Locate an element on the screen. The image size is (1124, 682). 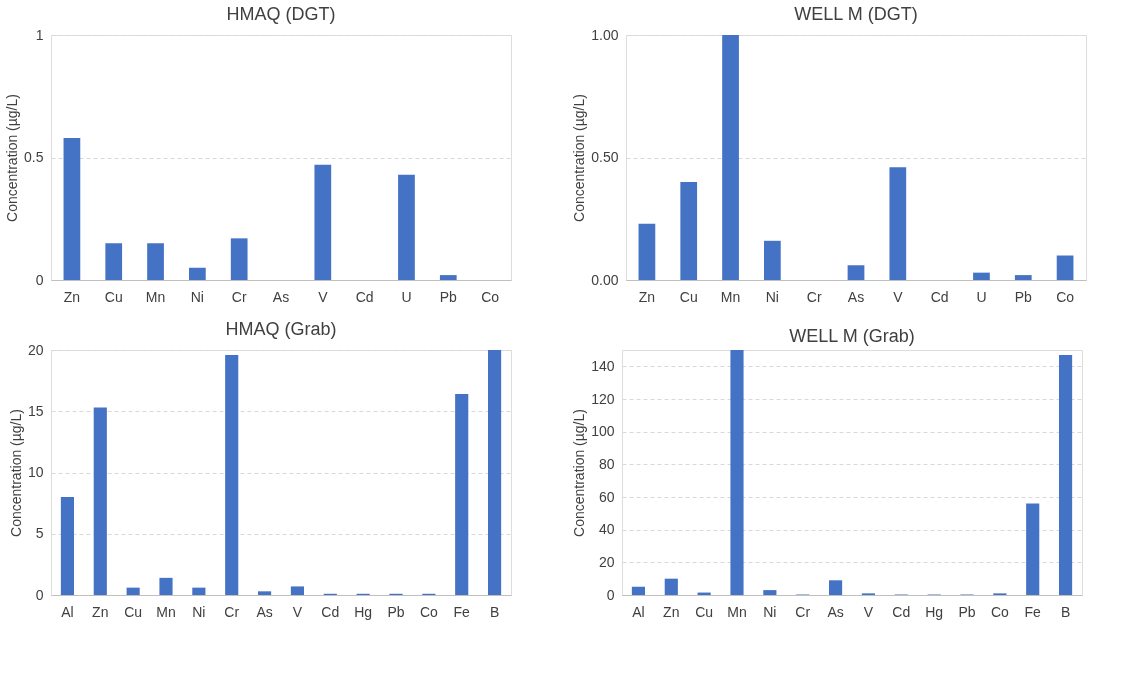
chart-title: WELL M (Grab) is located at coordinates (852, 336).